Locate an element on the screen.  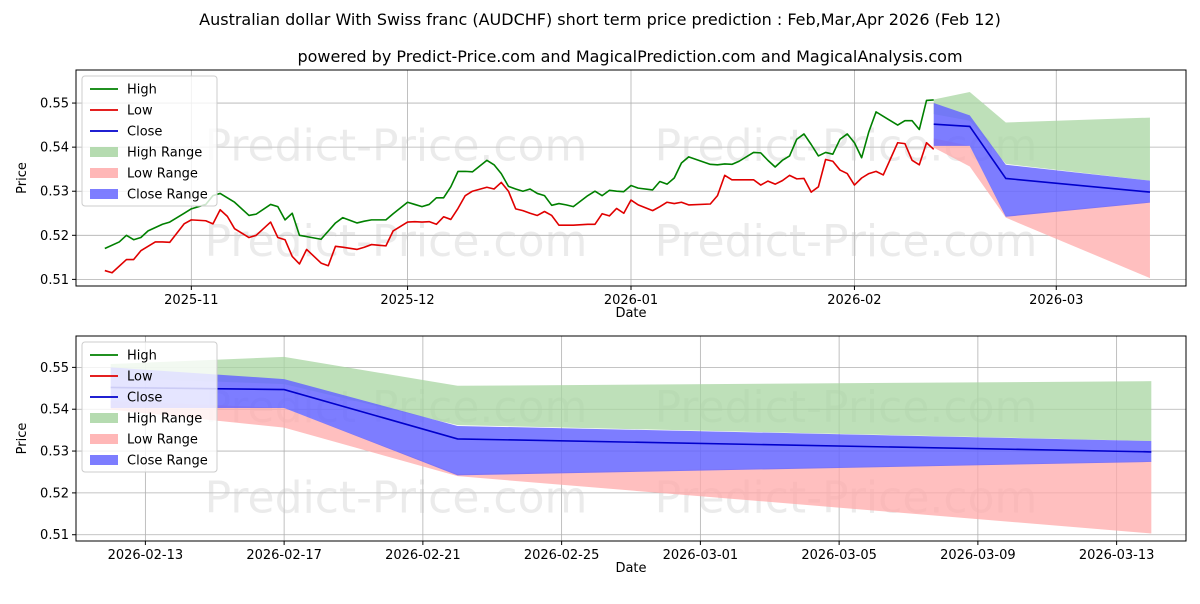
x-tick-label: 2025-11 is located at coordinates (191, 300).